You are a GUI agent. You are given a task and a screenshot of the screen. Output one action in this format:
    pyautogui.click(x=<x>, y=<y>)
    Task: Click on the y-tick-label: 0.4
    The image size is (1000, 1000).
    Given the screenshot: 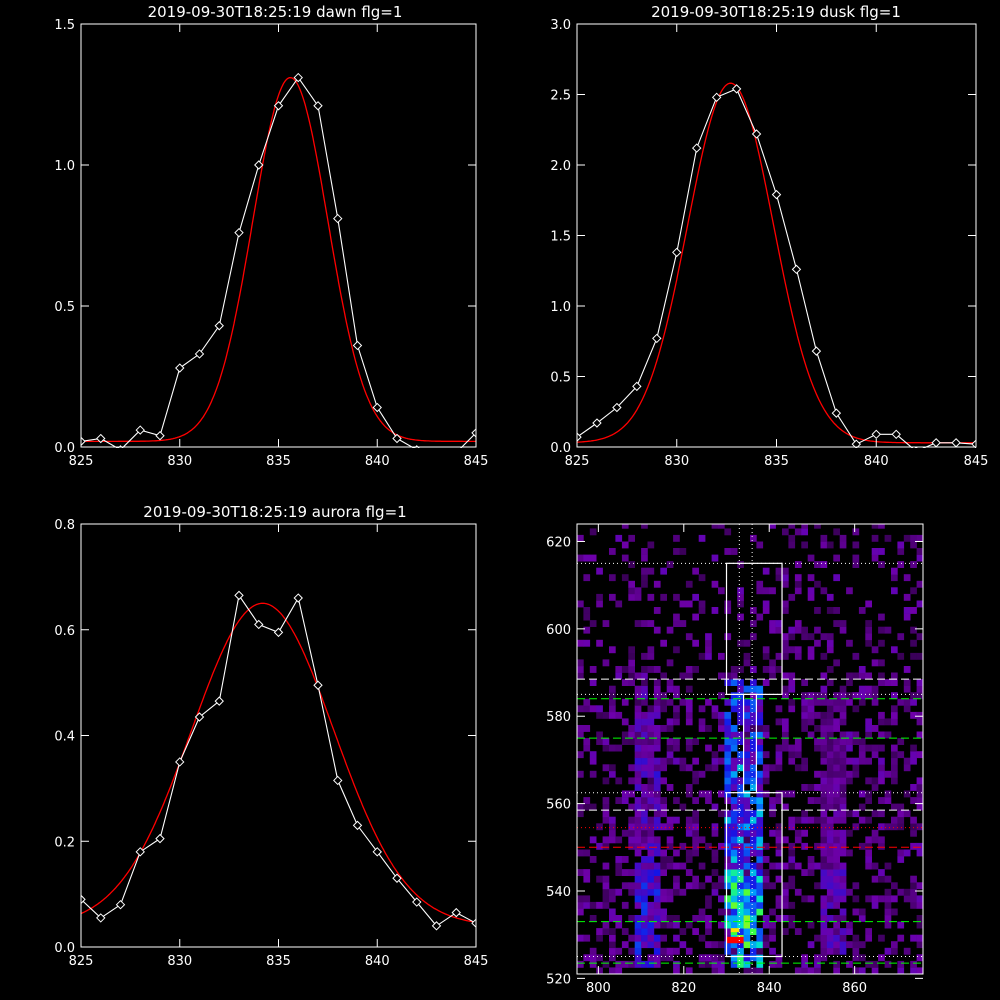 What is the action you would take?
    pyautogui.click(x=64, y=737)
    